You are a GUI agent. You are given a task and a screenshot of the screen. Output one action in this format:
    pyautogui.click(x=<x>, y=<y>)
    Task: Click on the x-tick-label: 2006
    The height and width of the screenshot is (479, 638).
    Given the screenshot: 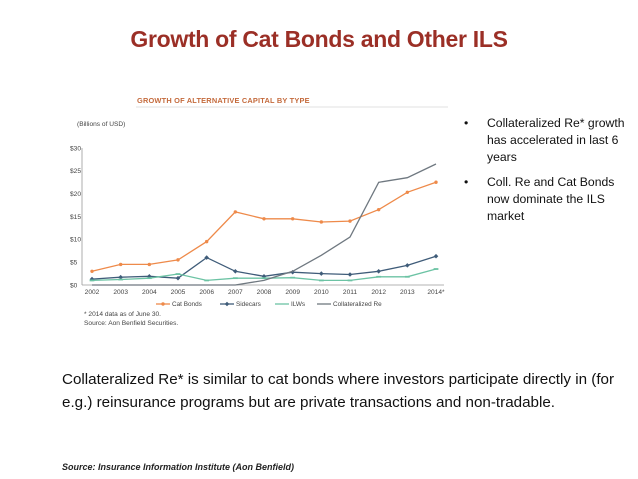 What is the action you would take?
    pyautogui.click(x=206, y=292)
    